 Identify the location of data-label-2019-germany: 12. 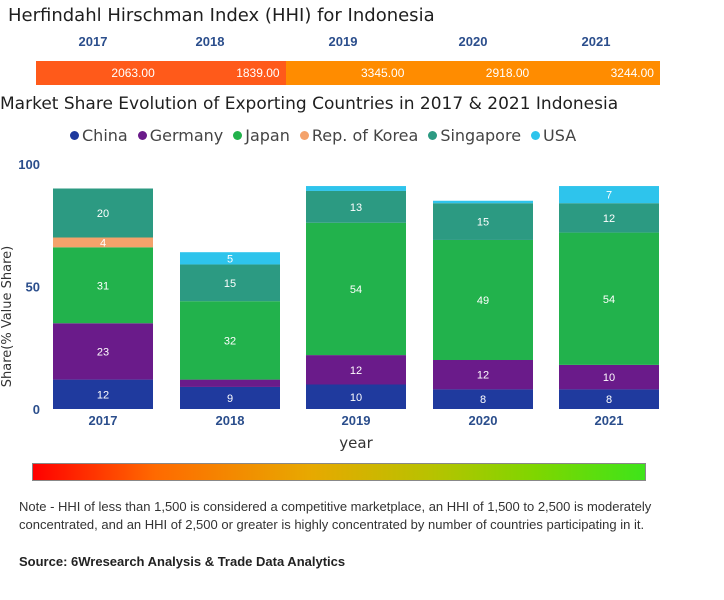
(356, 371).